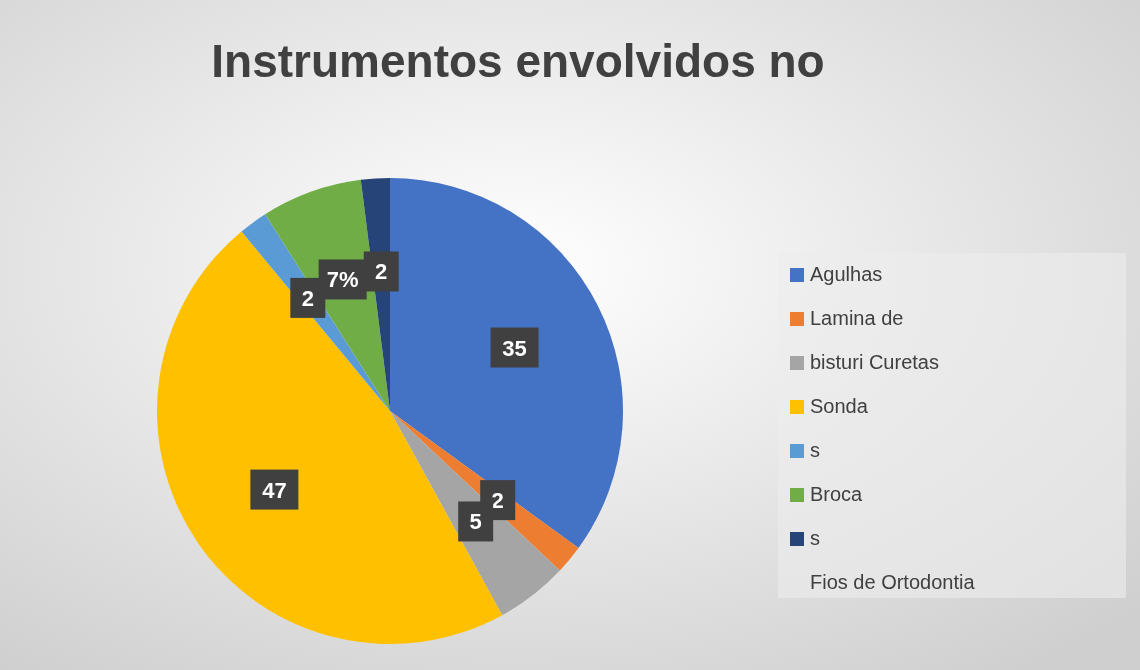 This screenshot has height=670, width=1140. I want to click on legend-label: Broca, so click(837, 494).